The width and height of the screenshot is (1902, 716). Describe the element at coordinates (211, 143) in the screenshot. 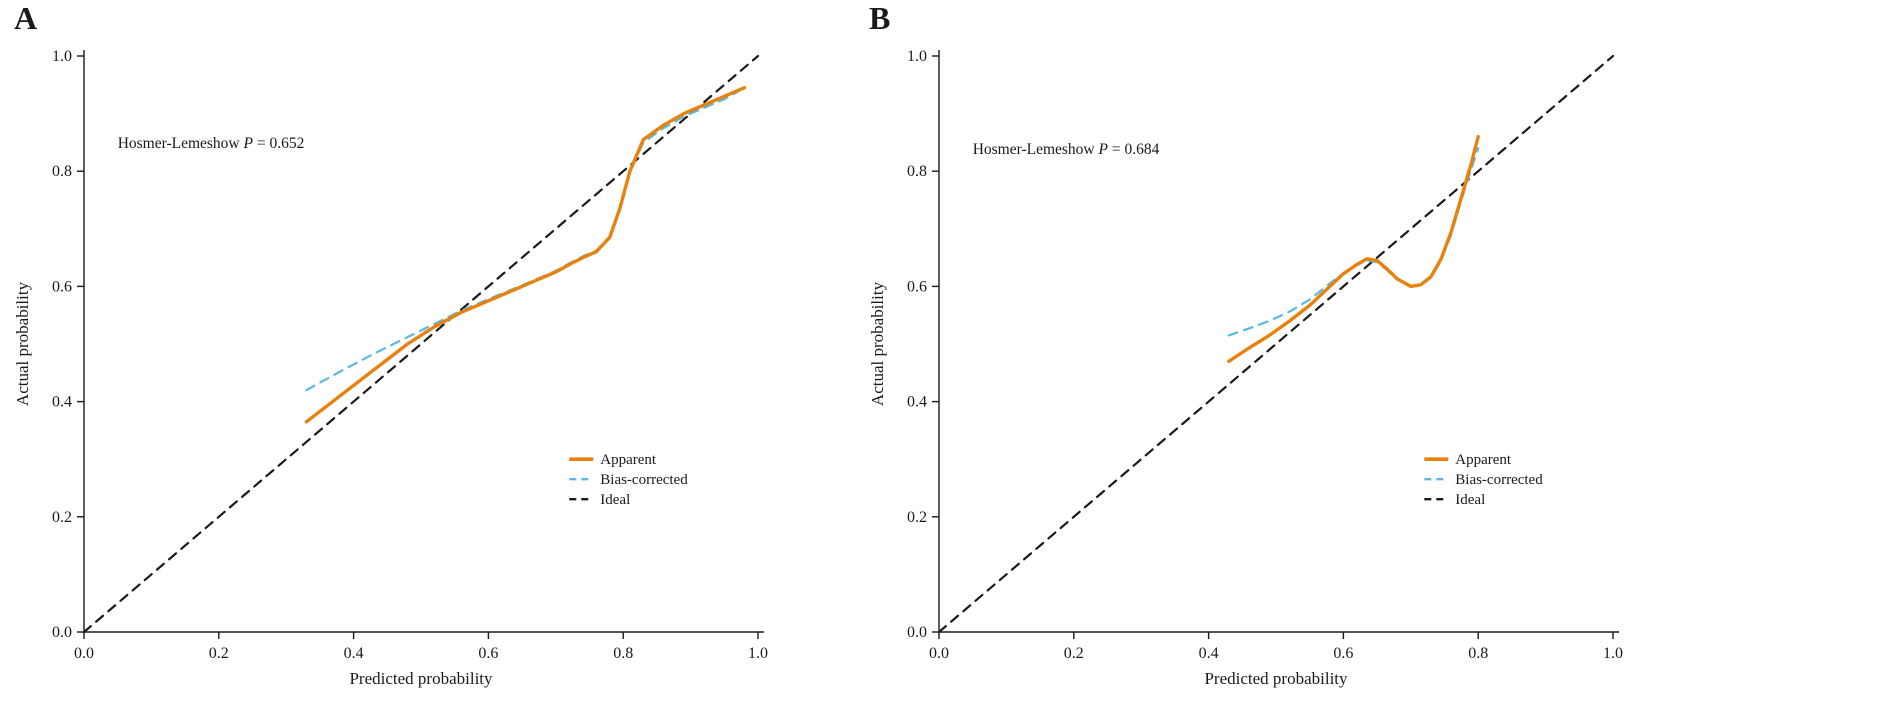

I see `hosmer-lemeshow-annotation: Hosmer-Lemeshow P = 0.652` at that location.